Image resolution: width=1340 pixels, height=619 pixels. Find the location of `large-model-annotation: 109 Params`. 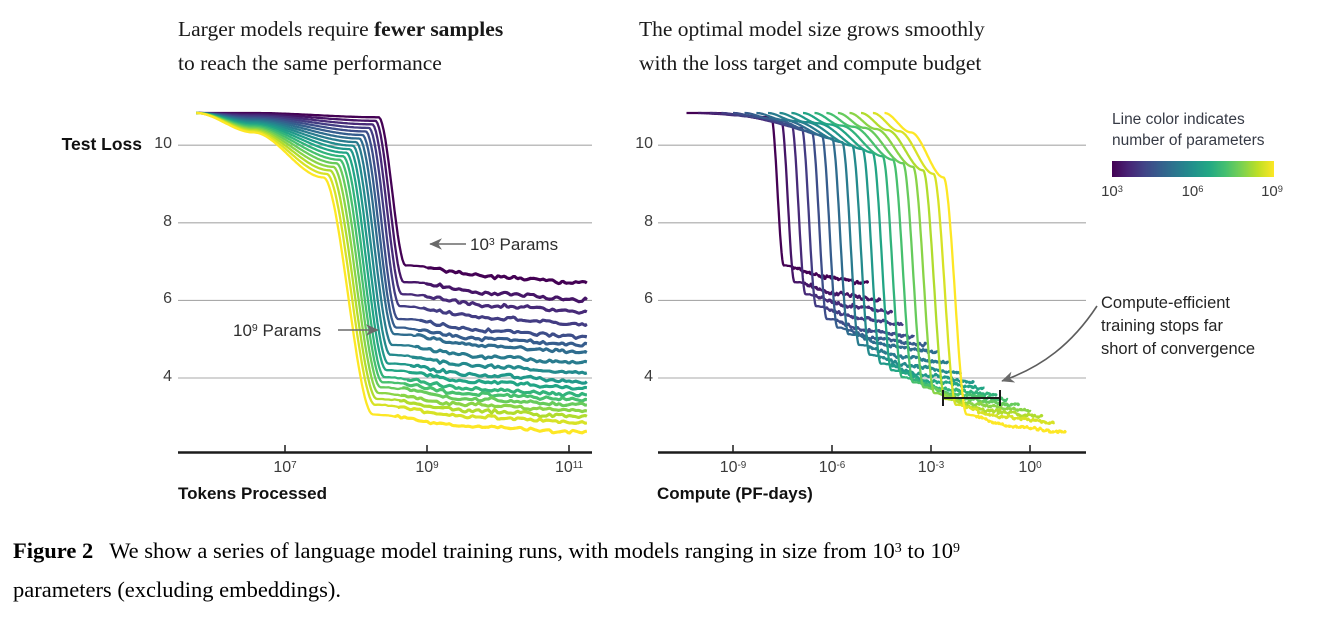

large-model-annotation: 109 Params is located at coordinates (277, 330).